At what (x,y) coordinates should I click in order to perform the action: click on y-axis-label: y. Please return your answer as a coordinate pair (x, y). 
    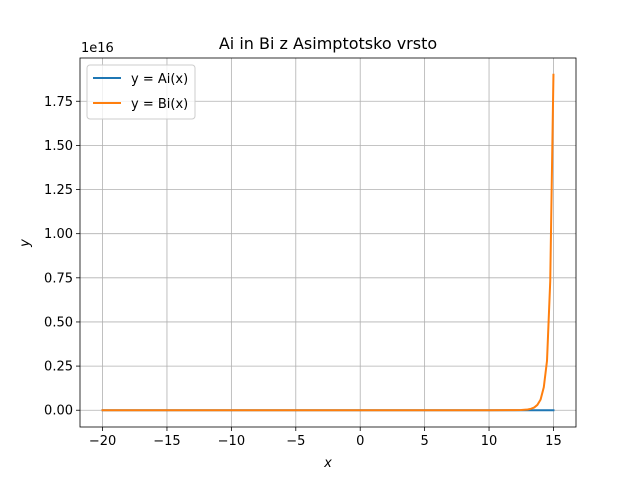
    Looking at the image, I should click on (25, 243).